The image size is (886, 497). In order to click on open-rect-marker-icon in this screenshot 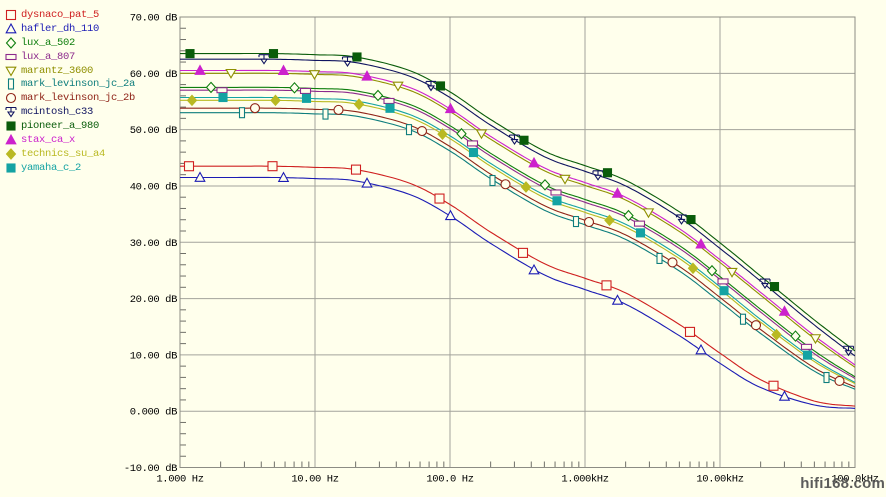, I will do `click(11, 56)`.